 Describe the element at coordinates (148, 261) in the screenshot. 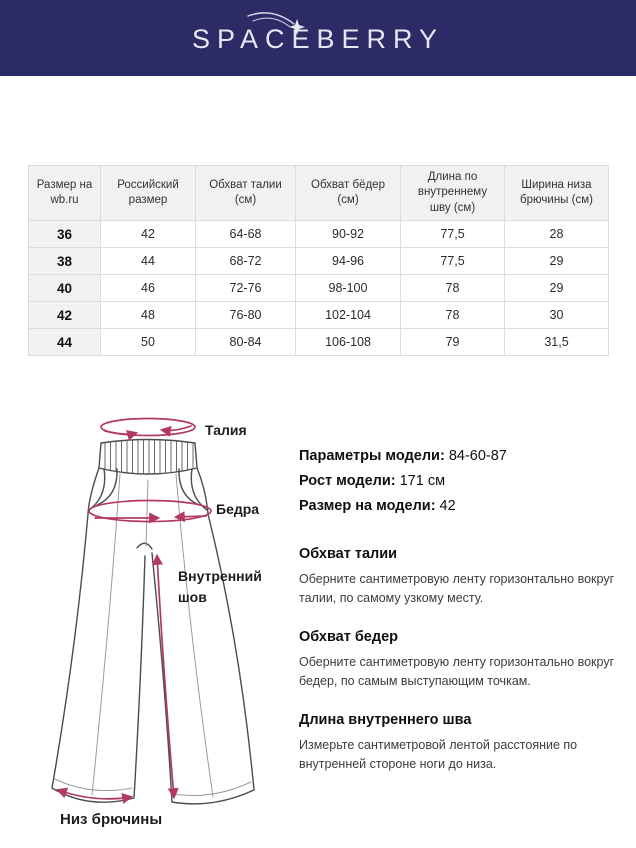

I see `value-cell: 44` at that location.